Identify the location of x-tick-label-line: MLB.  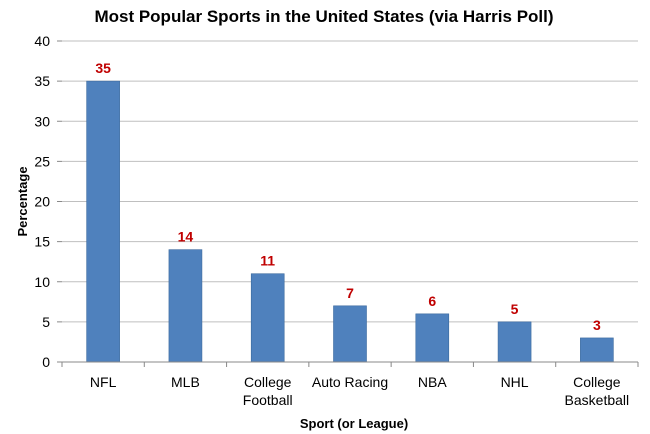
(185, 382).